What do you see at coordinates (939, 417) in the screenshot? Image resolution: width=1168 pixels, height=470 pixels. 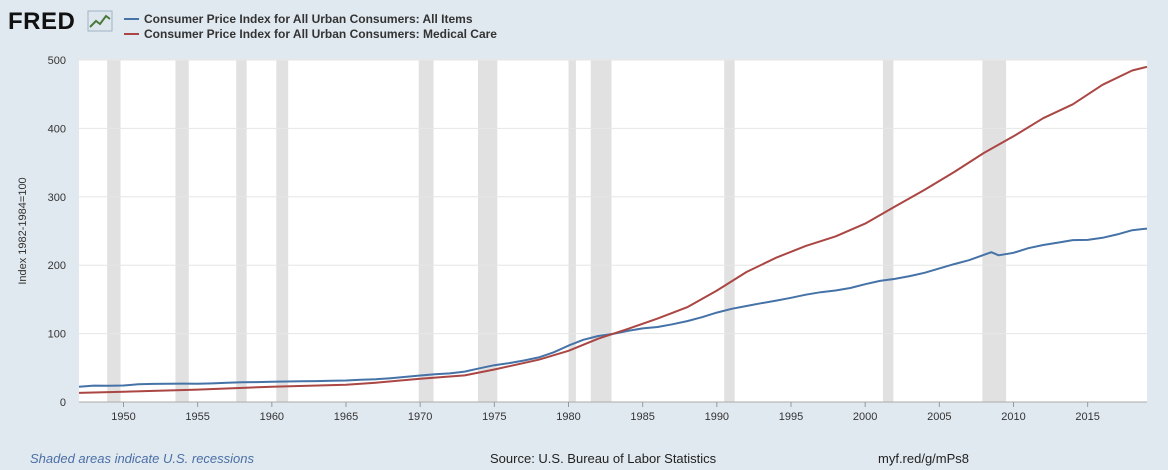 I see `x-tick-label-2005: 2005` at bounding box center [939, 417].